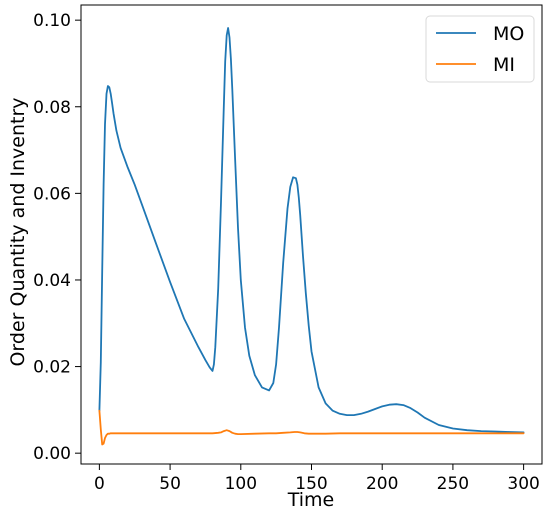  Describe the element at coordinates (52, 281) in the screenshot. I see `y-tick-label: 0.04` at that location.